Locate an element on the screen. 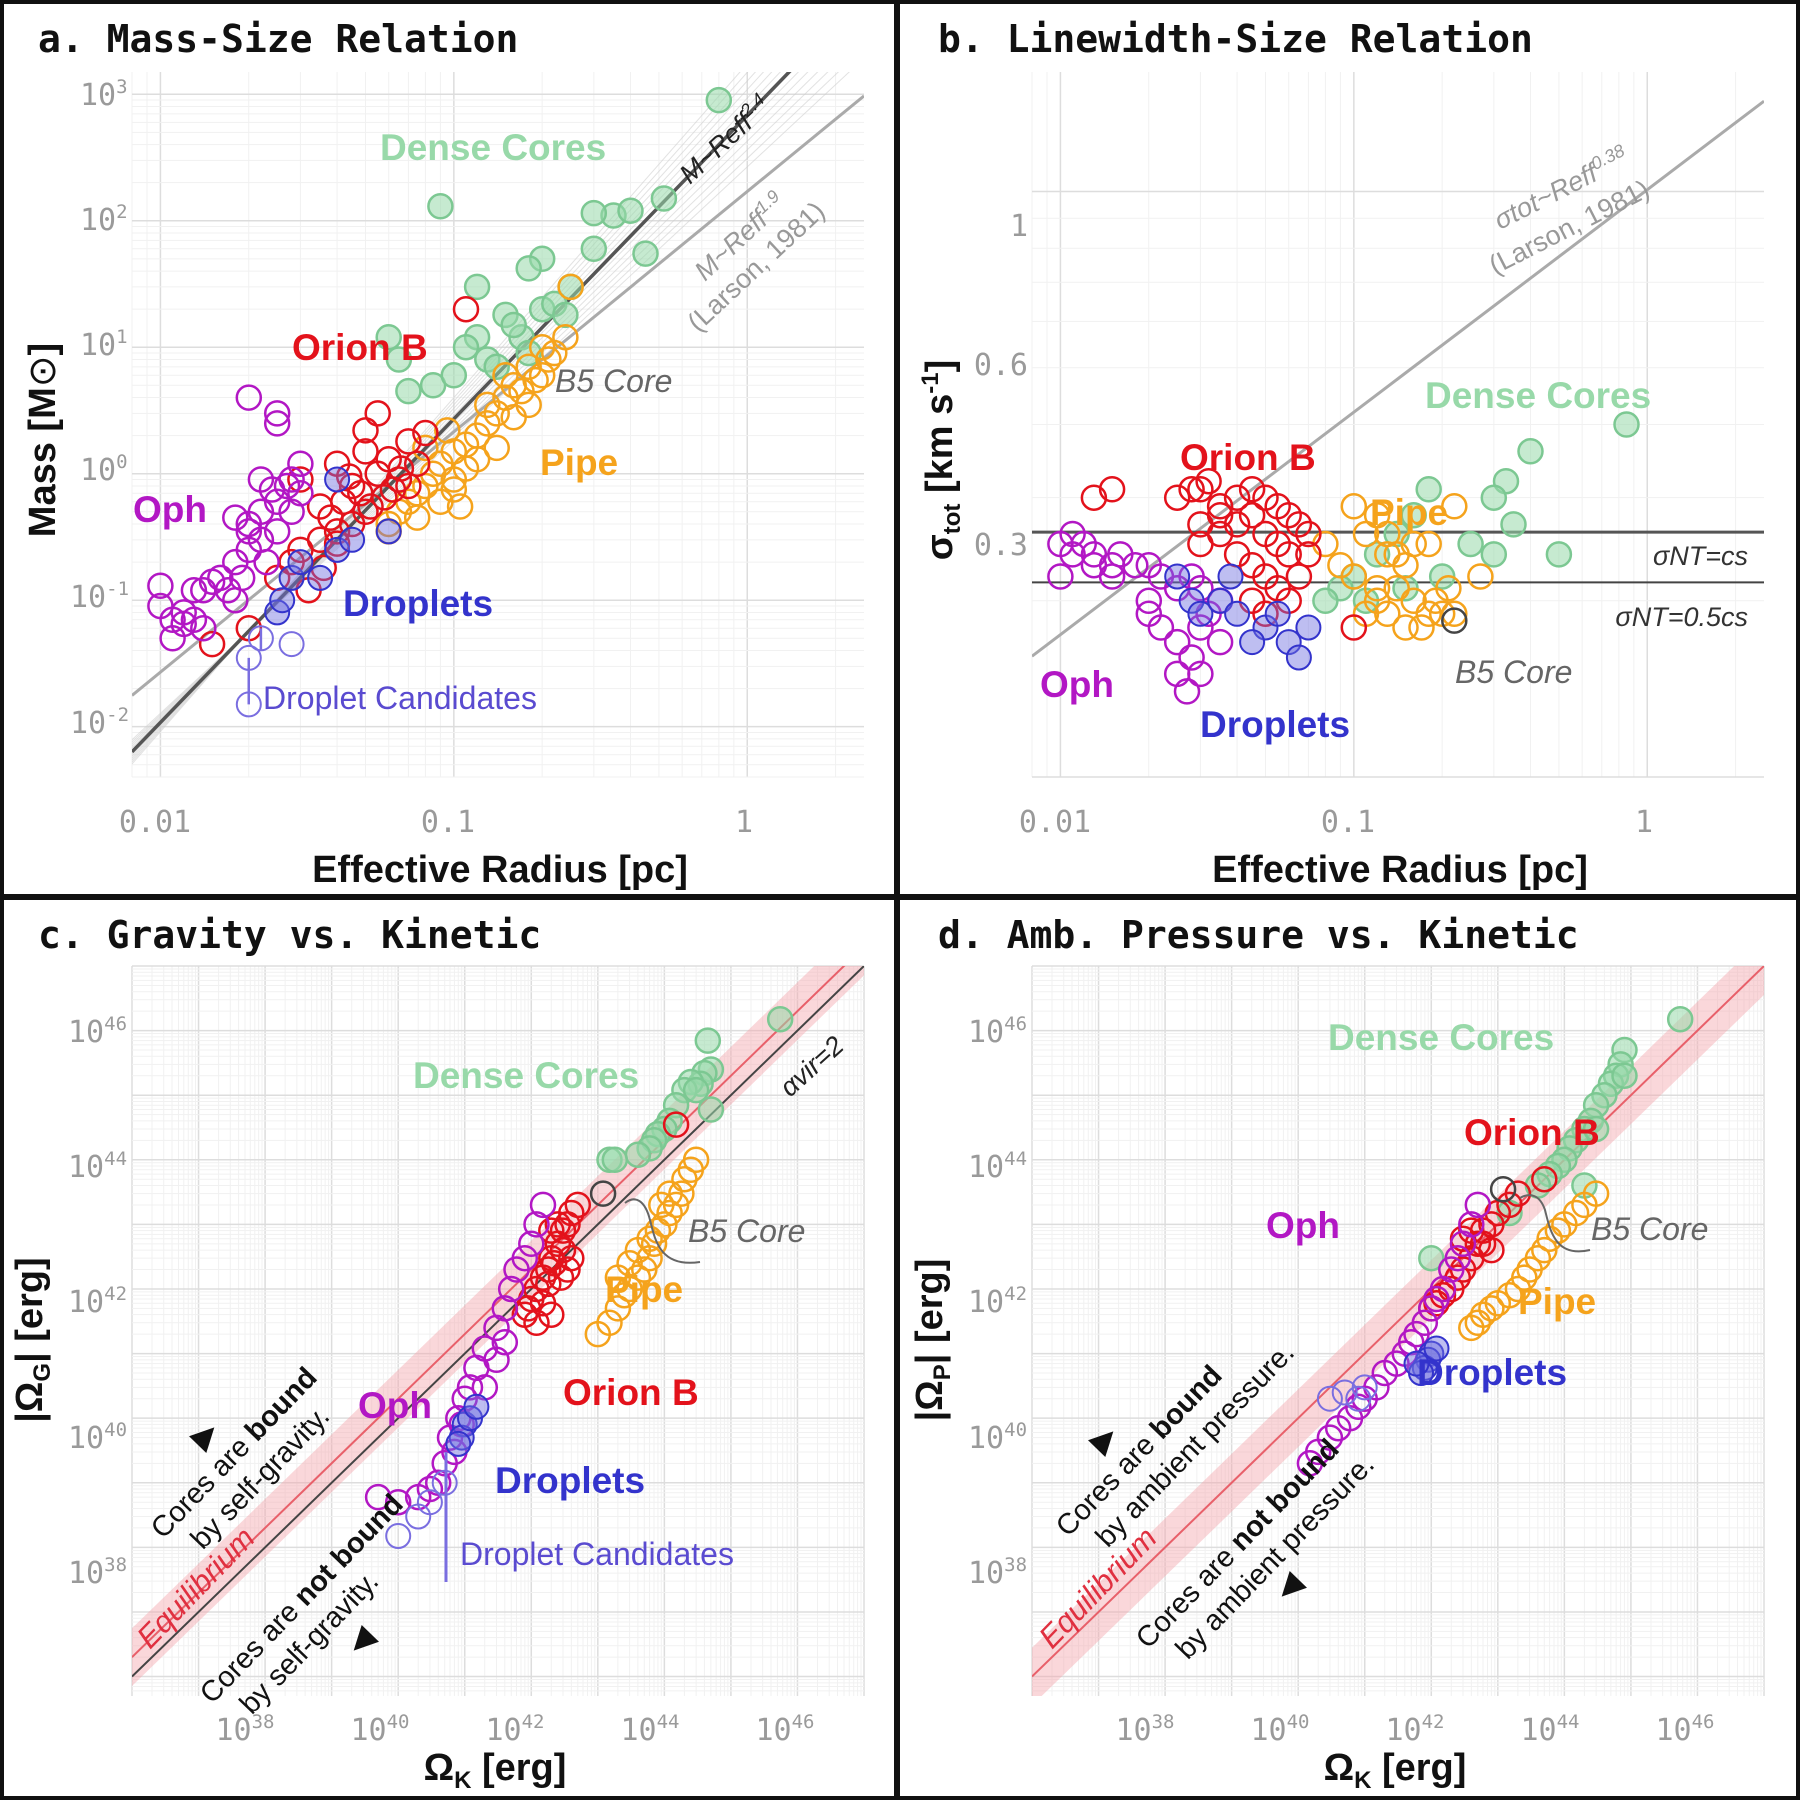  panel-c-ytick: 1044 is located at coordinates (97, 1166).